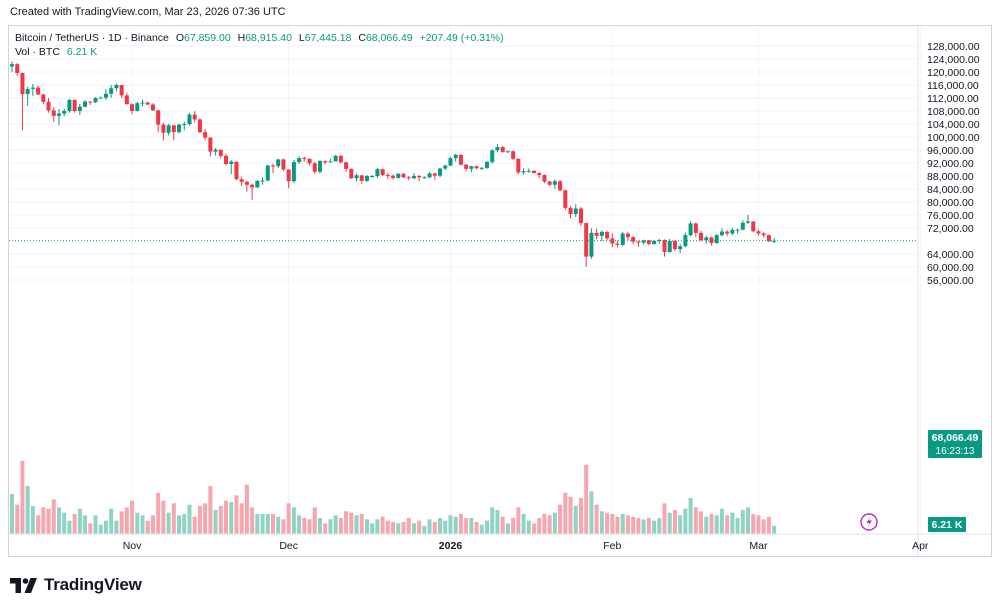  I want to click on last-price-text: 68,066.49, so click(955, 438).